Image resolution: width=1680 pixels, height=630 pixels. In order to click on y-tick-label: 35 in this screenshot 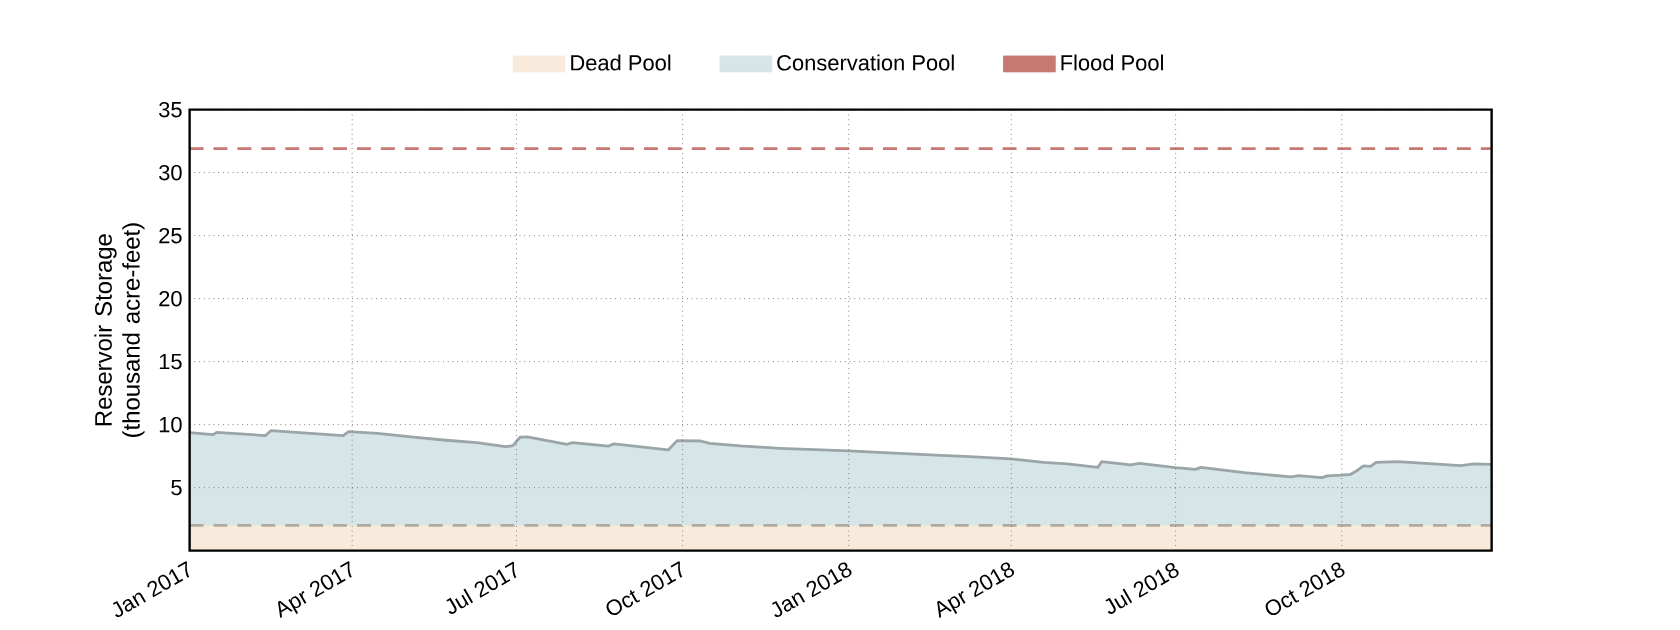, I will do `click(170, 109)`.